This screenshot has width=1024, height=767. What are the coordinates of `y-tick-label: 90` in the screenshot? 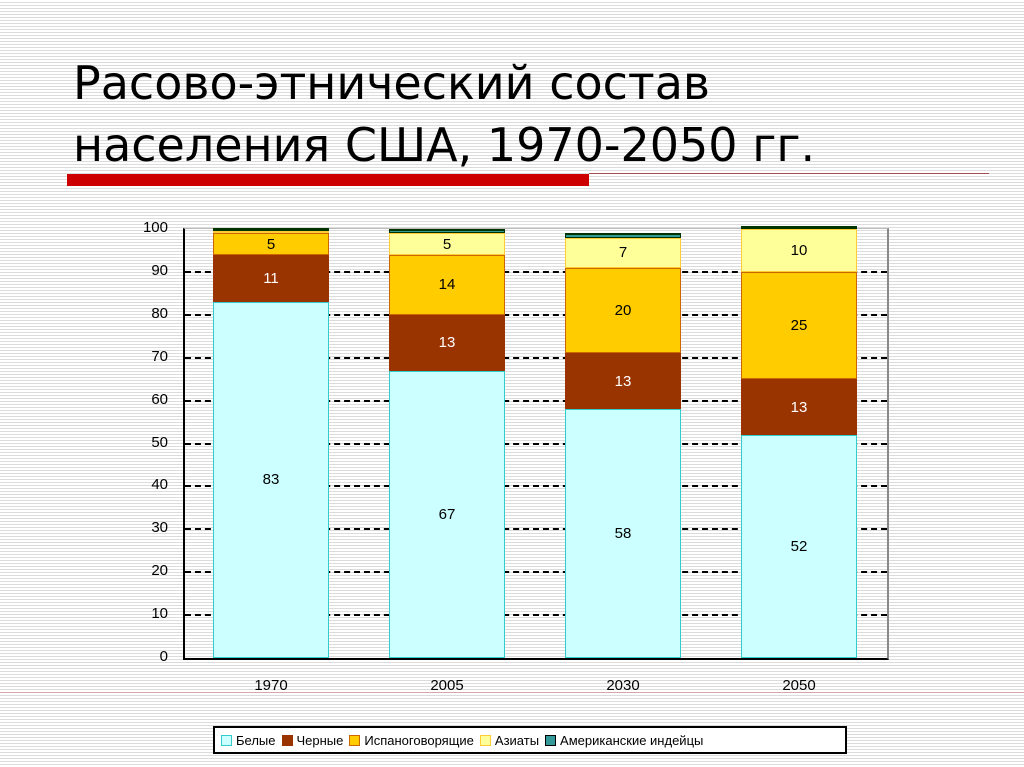 It's located at (159, 270).